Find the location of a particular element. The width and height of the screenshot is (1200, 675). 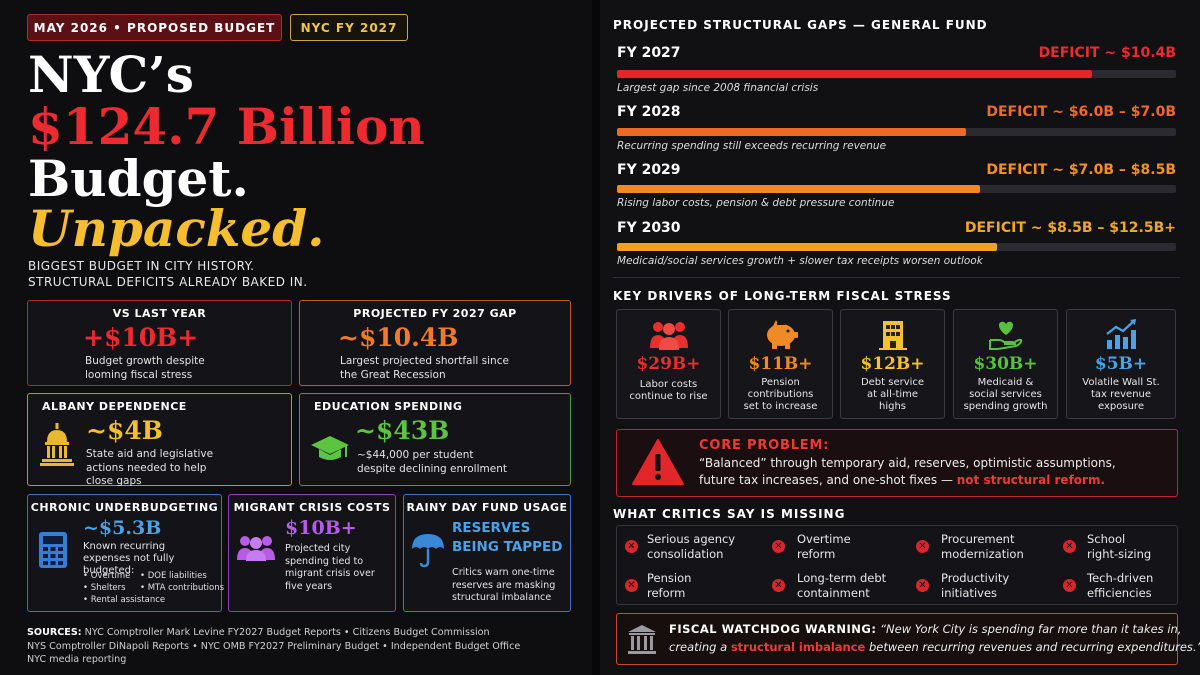

courthouse-icon is located at coordinates (642, 639).